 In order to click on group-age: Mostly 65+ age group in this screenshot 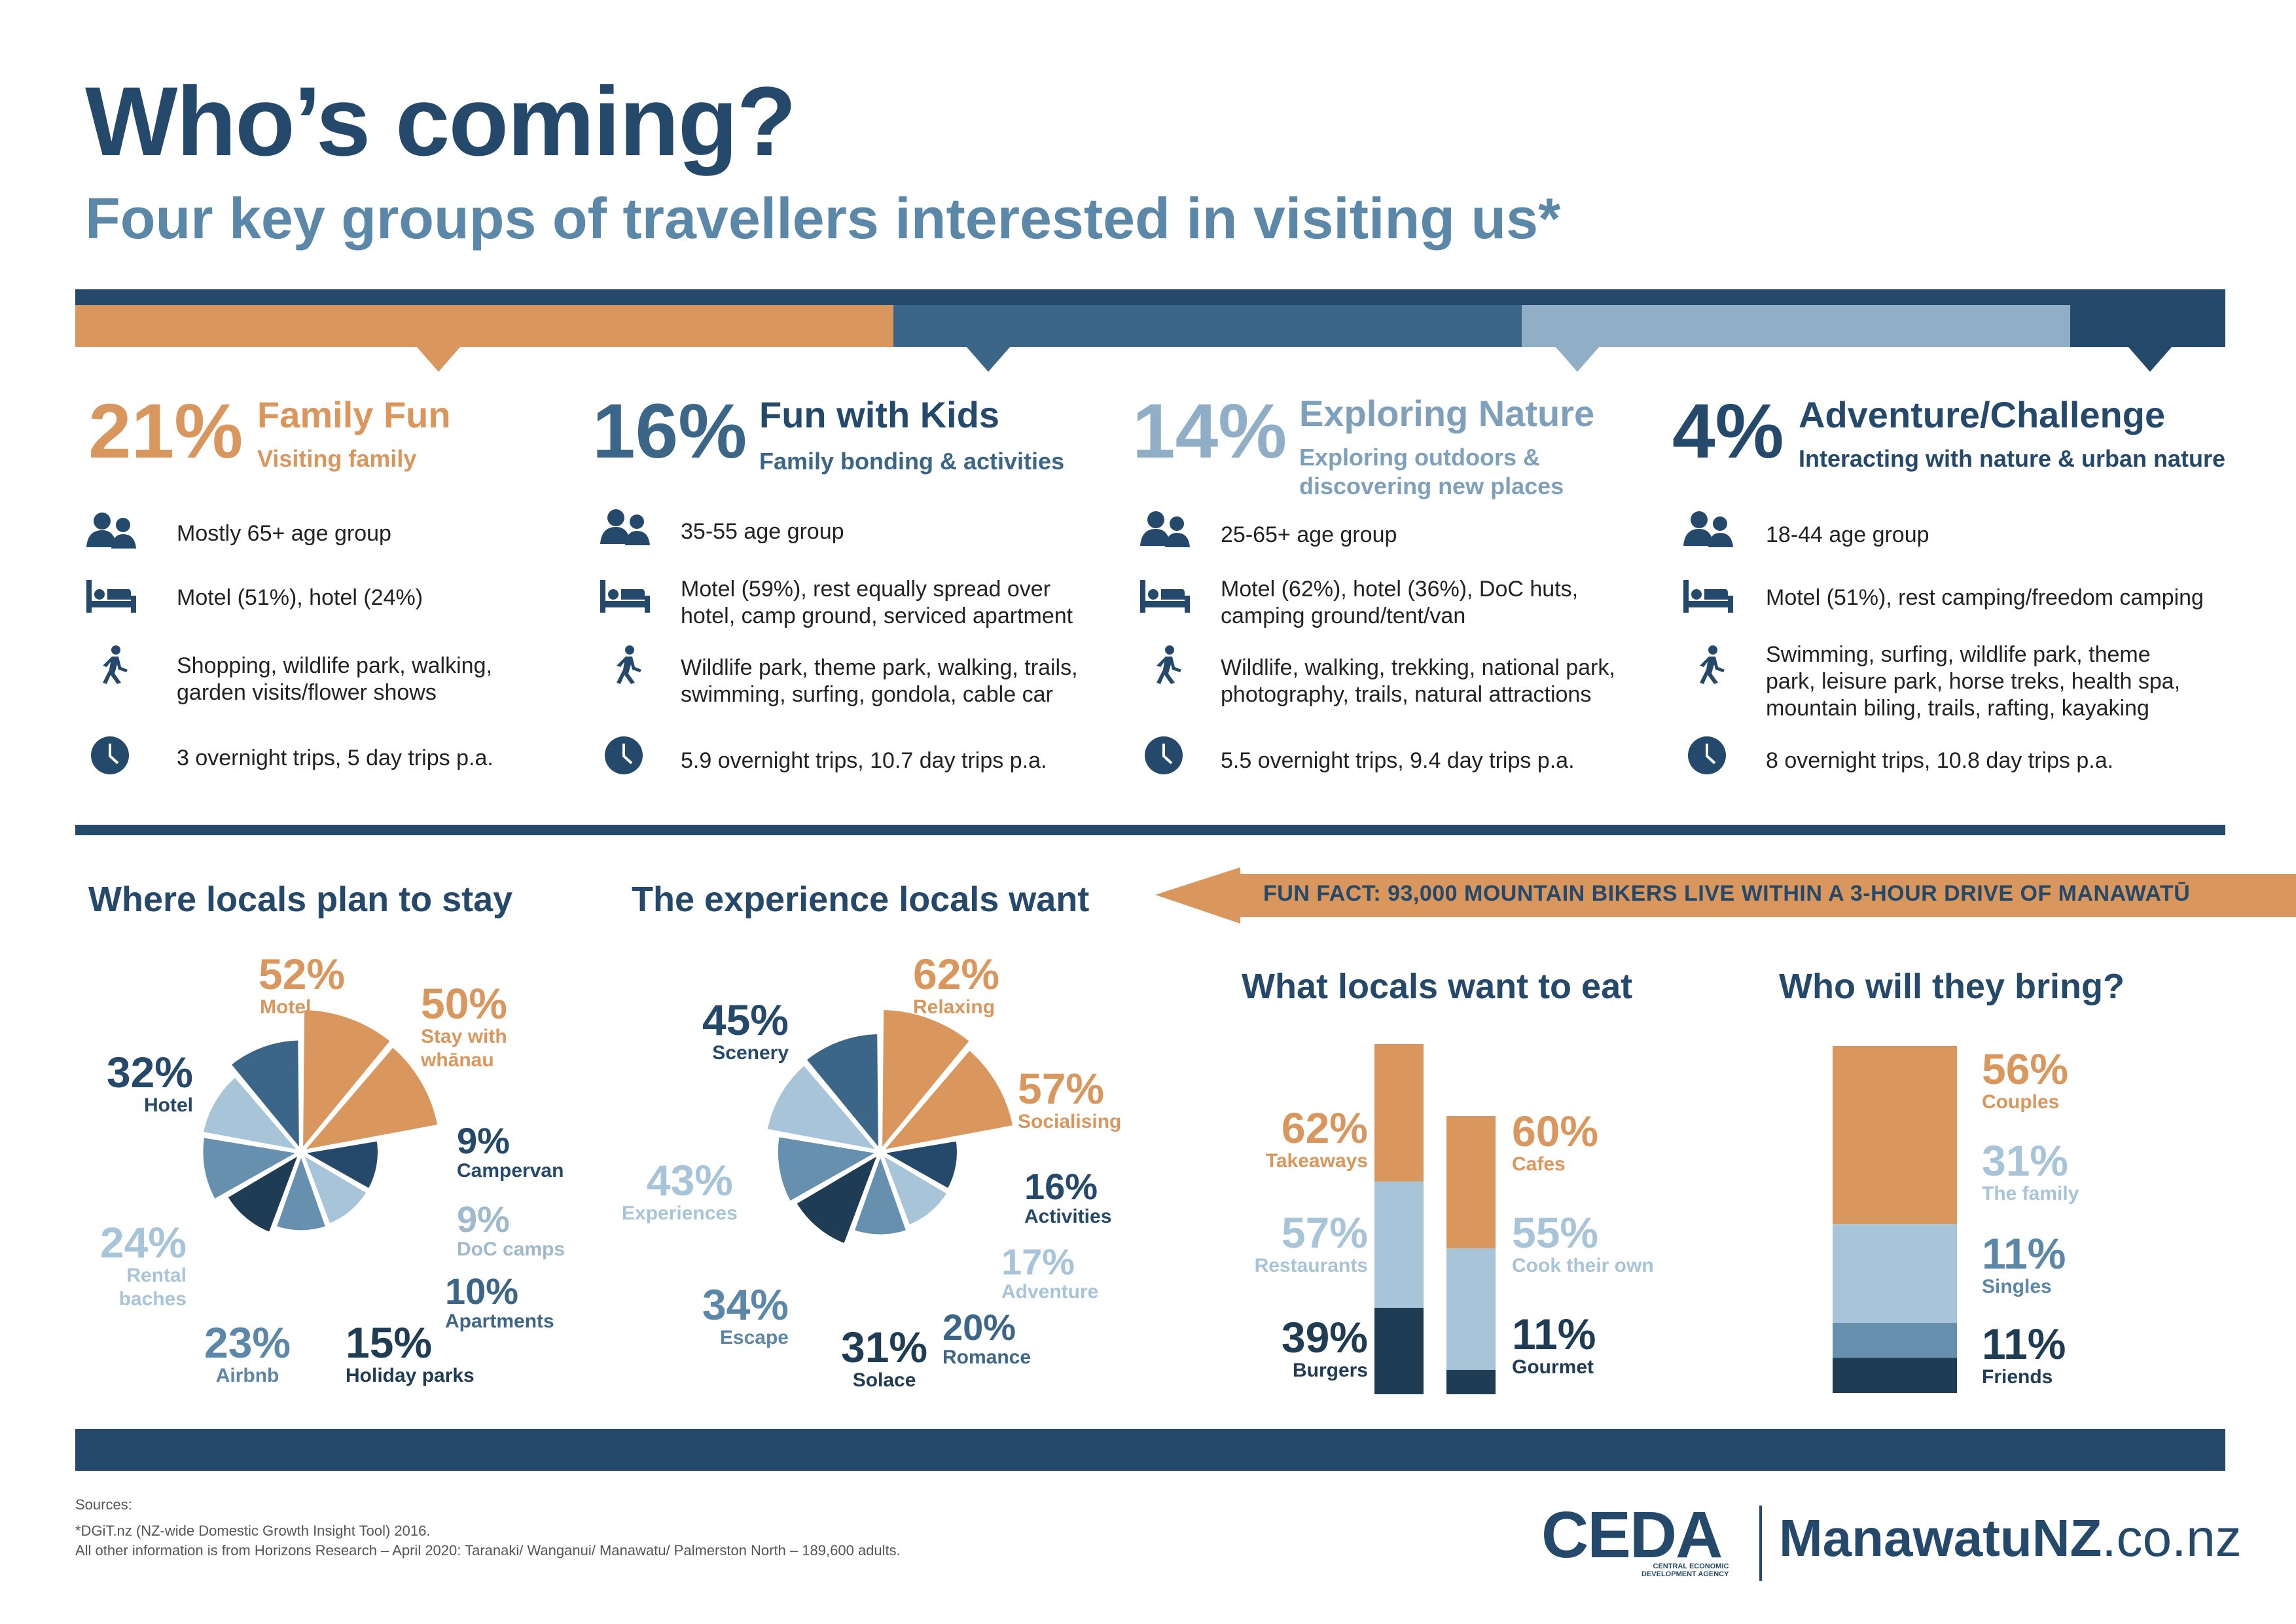, I will do `click(284, 533)`.